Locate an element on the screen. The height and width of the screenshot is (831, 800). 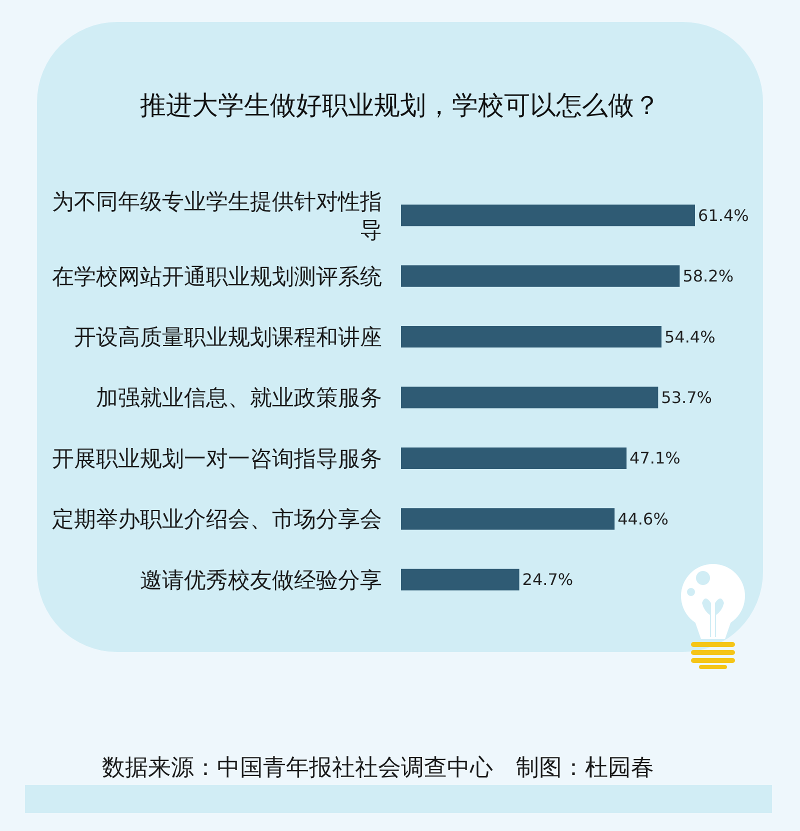
data-label: 47.1% is located at coordinates (655, 458).